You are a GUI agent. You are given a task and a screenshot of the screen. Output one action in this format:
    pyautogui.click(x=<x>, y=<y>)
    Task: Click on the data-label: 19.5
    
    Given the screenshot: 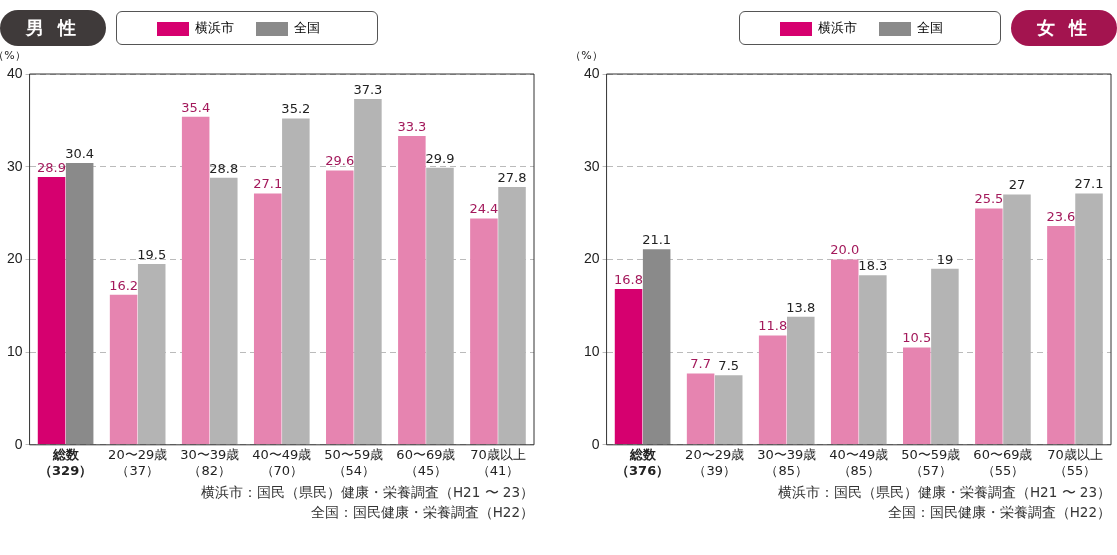 What is the action you would take?
    pyautogui.click(x=152, y=254)
    